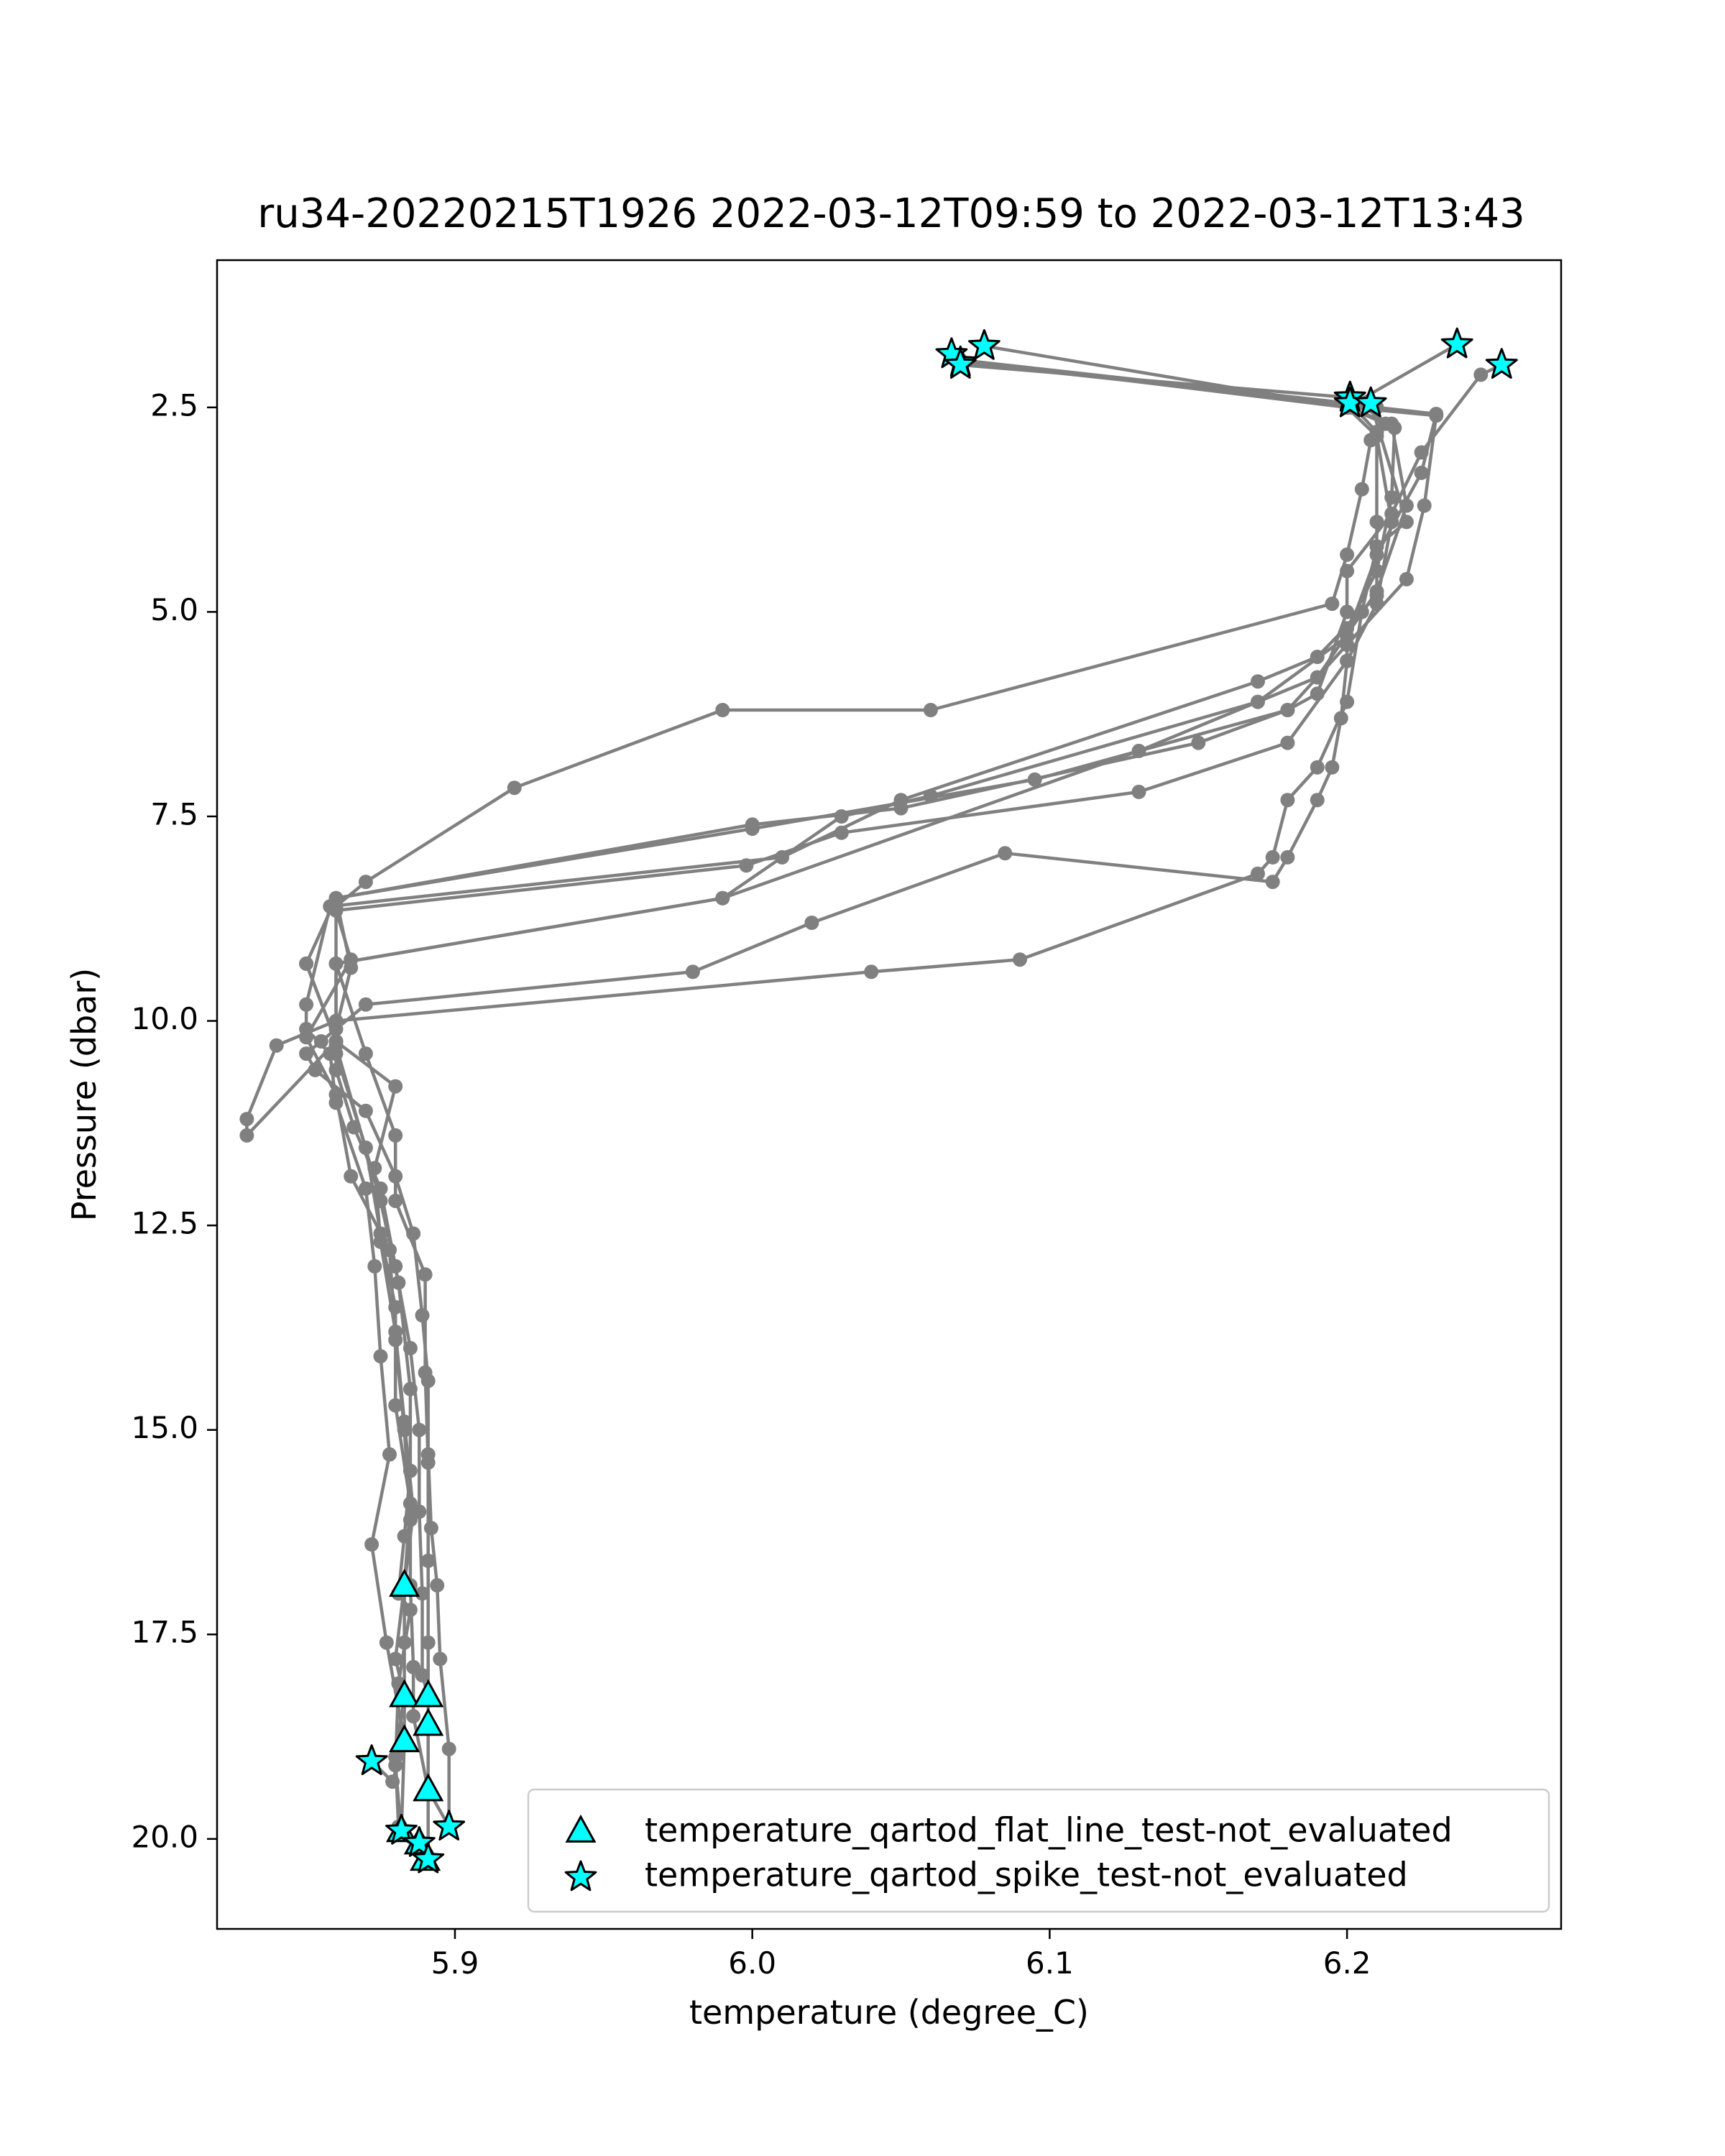 The width and height of the screenshot is (1725, 2156). Describe the element at coordinates (84, 1094) in the screenshot. I see `y-axis-label: Pressure (dbar)` at that location.